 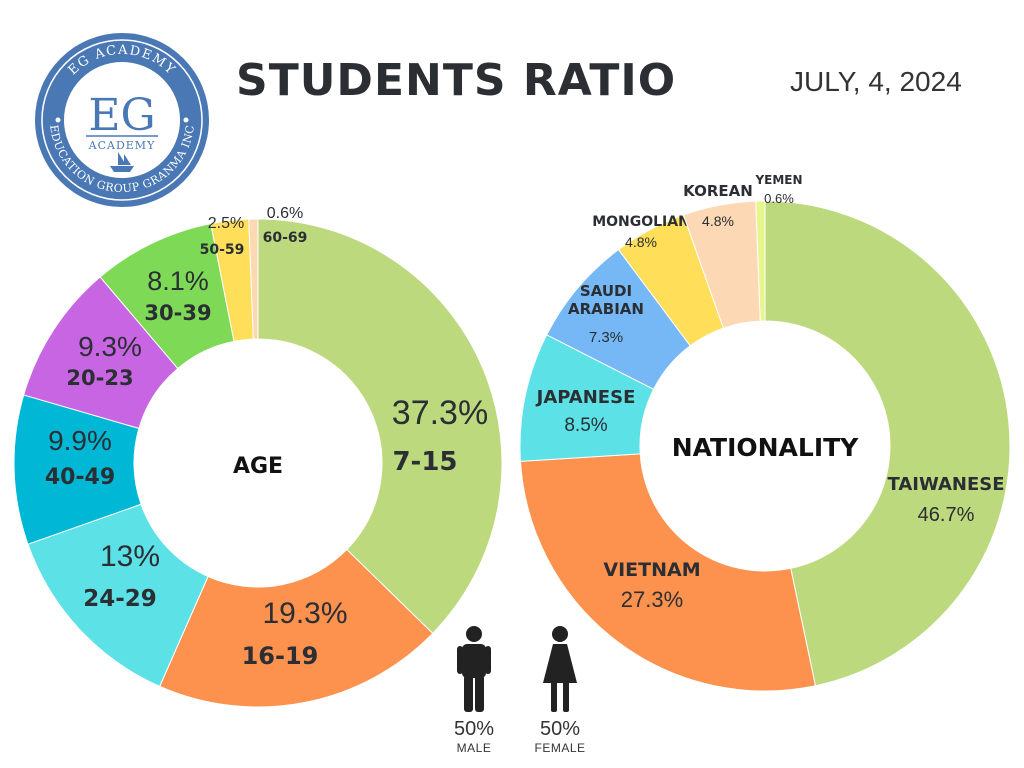 What do you see at coordinates (122, 162) in the screenshot?
I see `ship-icon` at bounding box center [122, 162].